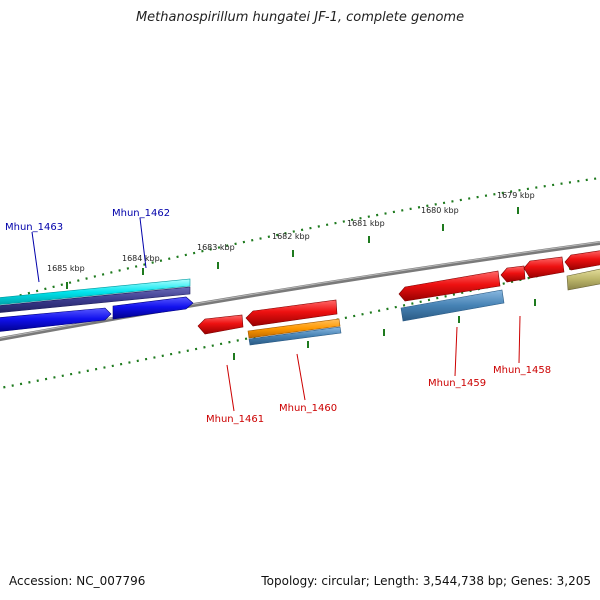 This screenshot has width=600, height=600. I want to click on tick-label-1679: 1679 kbp, so click(516, 195).